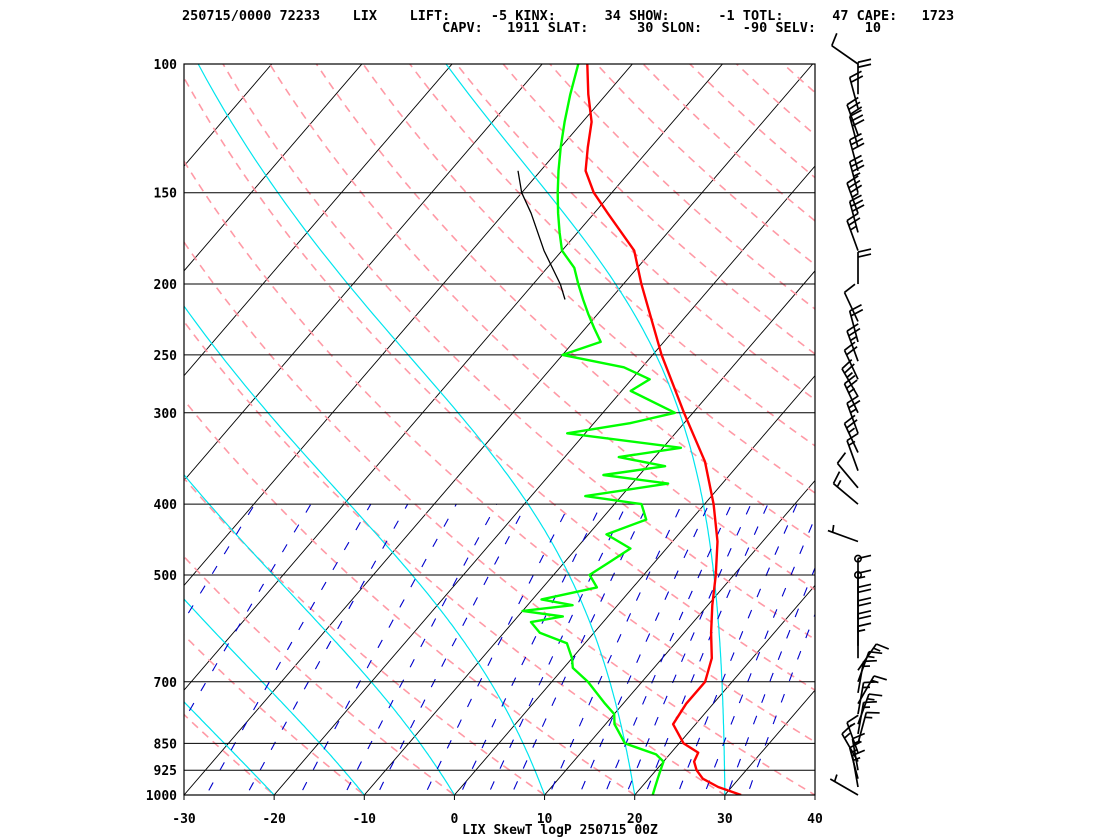 Image resolution: width=1120 pixels, height=840 pixels. What do you see at coordinates (663, 429) in the screenshot?
I see `temperature-trace` at bounding box center [663, 429].